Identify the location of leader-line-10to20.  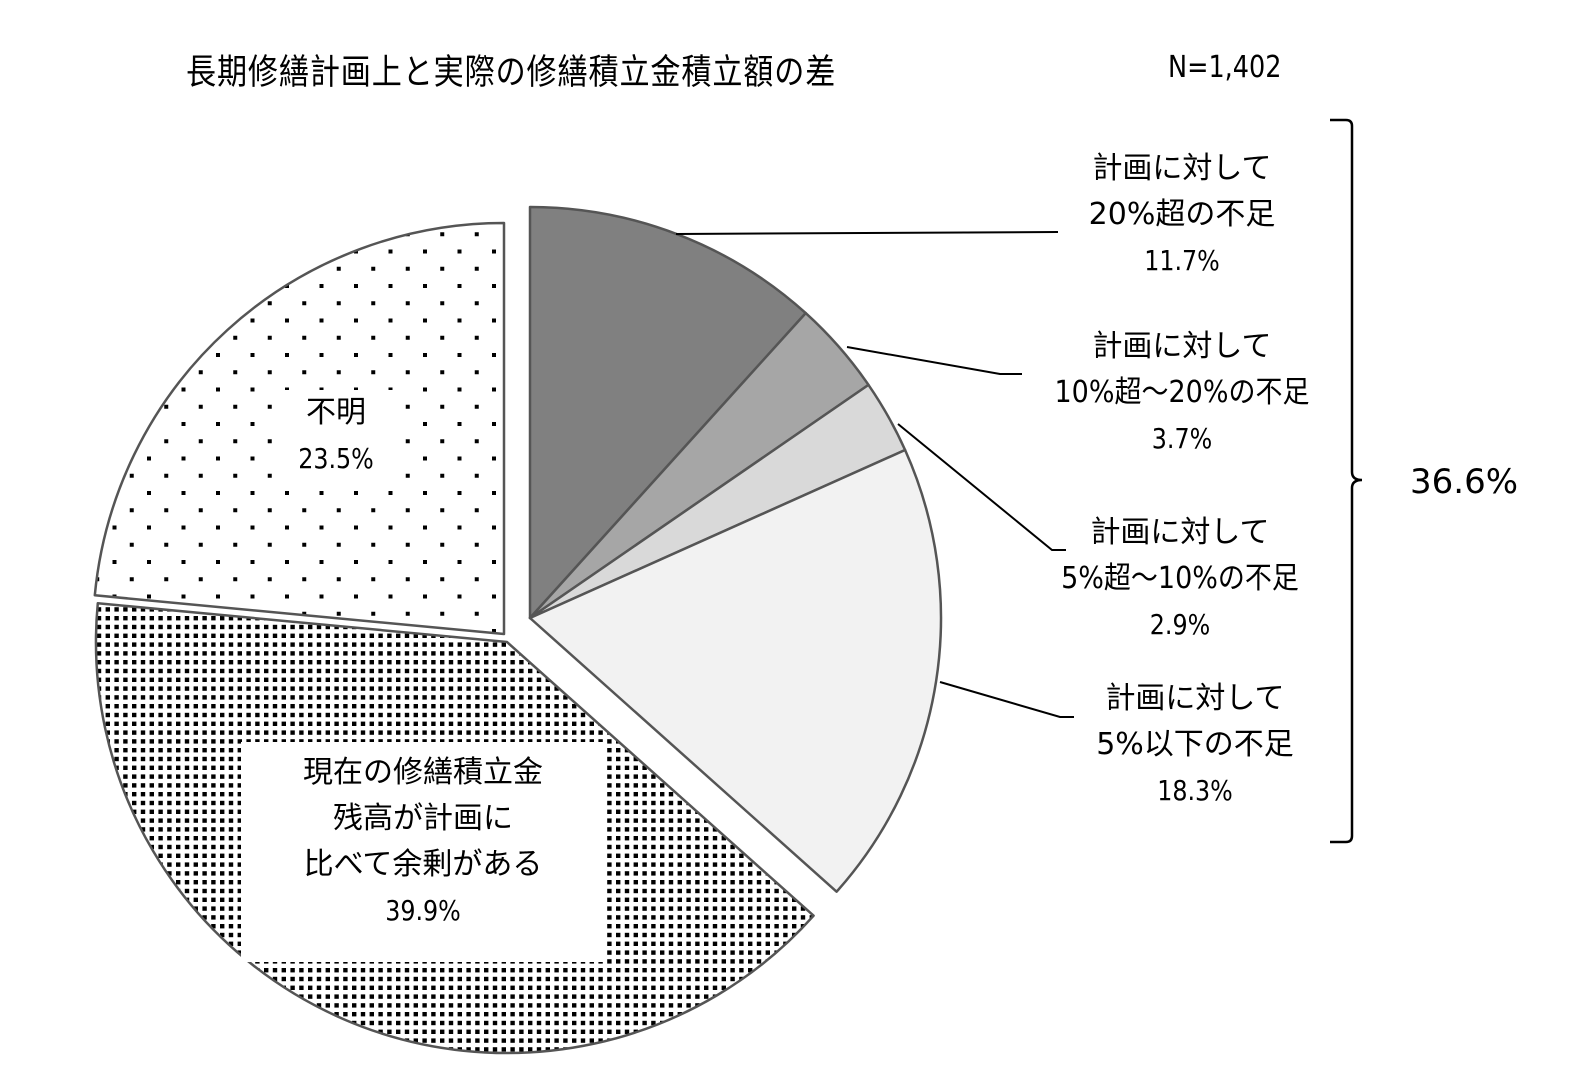
(934, 360).